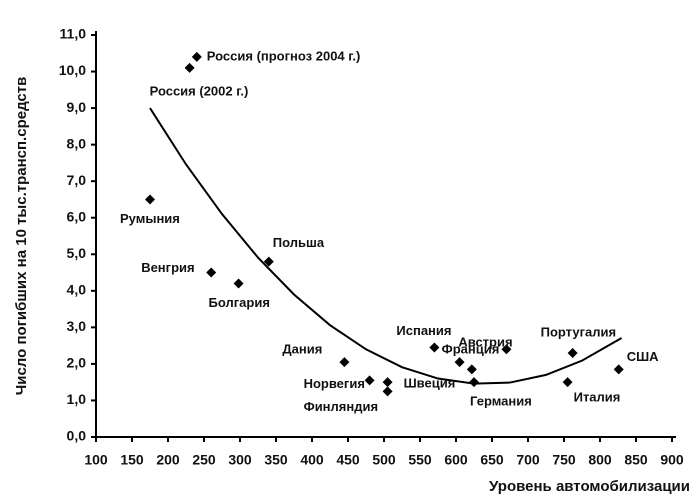 Image resolution: width=696 pixels, height=497 pixels. What do you see at coordinates (302, 349) in the screenshot?
I see `point-label: Дания` at bounding box center [302, 349].